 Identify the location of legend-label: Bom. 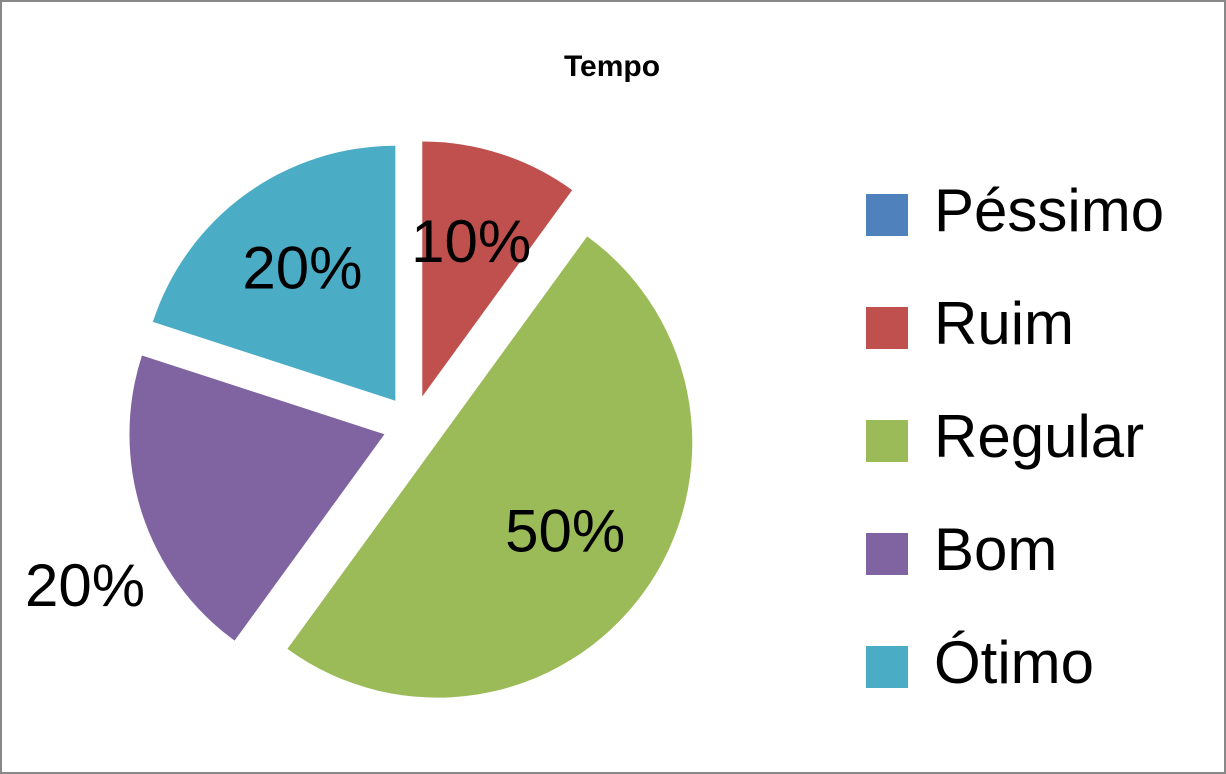
(995, 549).